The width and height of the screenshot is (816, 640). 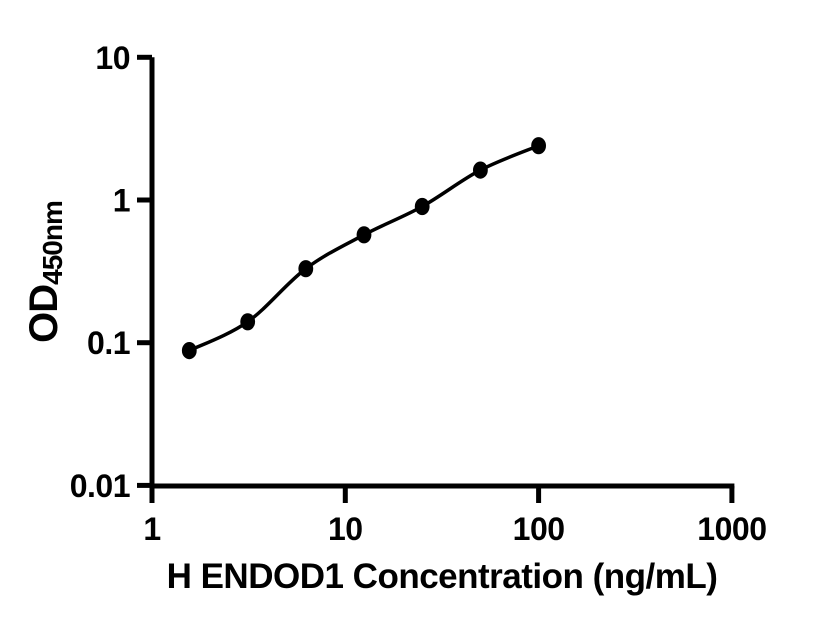 I want to click on y-axis-title: OD 450nm, so click(x=46, y=272).